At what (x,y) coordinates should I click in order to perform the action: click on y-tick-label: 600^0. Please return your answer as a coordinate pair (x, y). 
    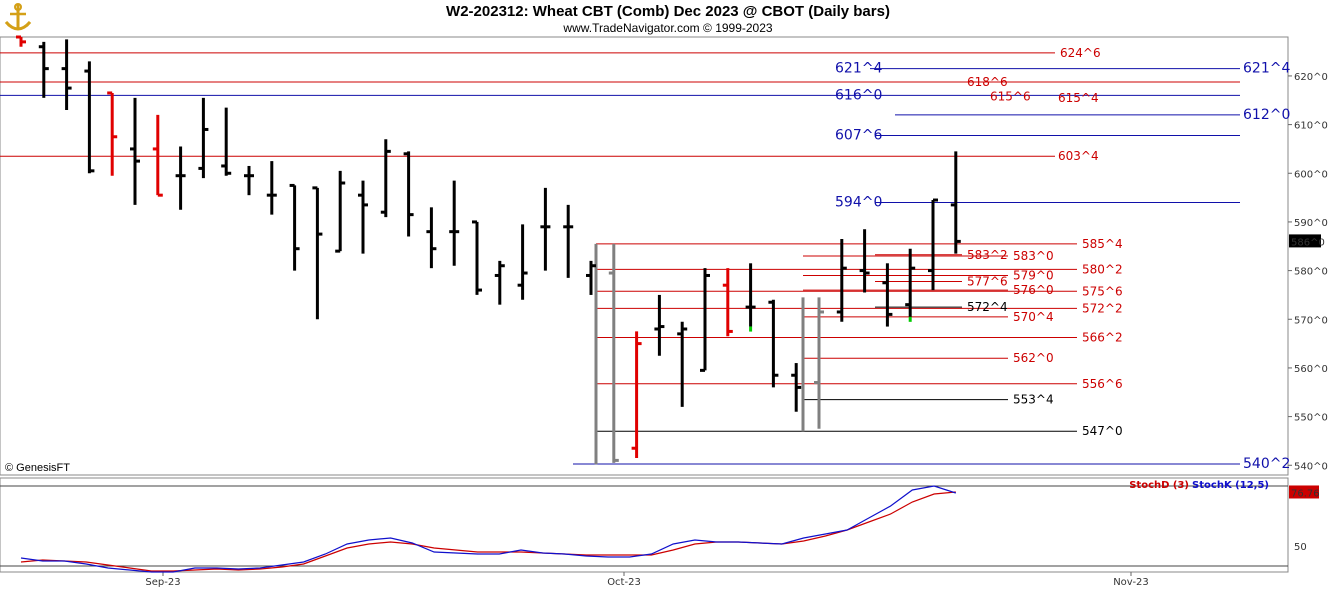
    Looking at the image, I should click on (1311, 174).